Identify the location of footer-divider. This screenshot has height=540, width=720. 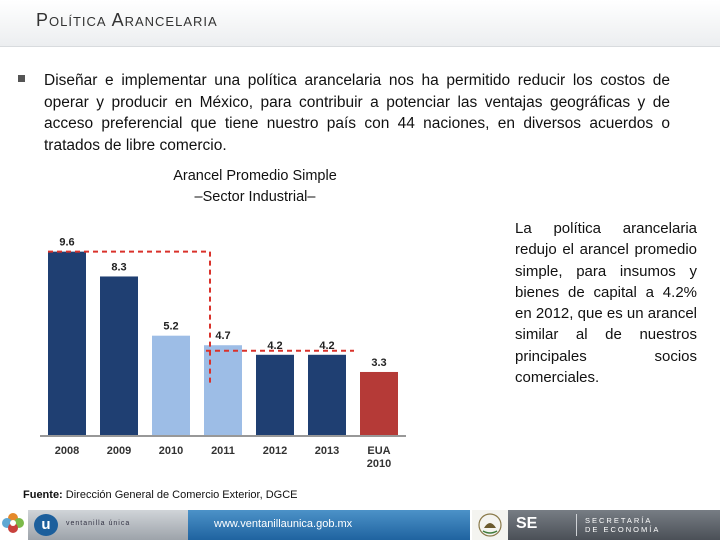
(576, 525).